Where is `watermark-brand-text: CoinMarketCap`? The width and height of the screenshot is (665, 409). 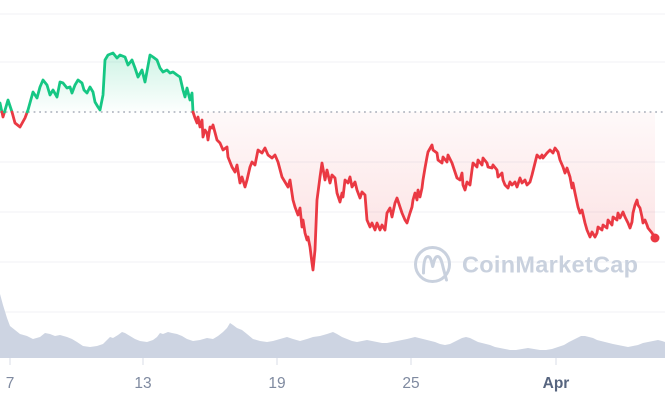
watermark-brand-text: CoinMarketCap is located at coordinates (550, 265).